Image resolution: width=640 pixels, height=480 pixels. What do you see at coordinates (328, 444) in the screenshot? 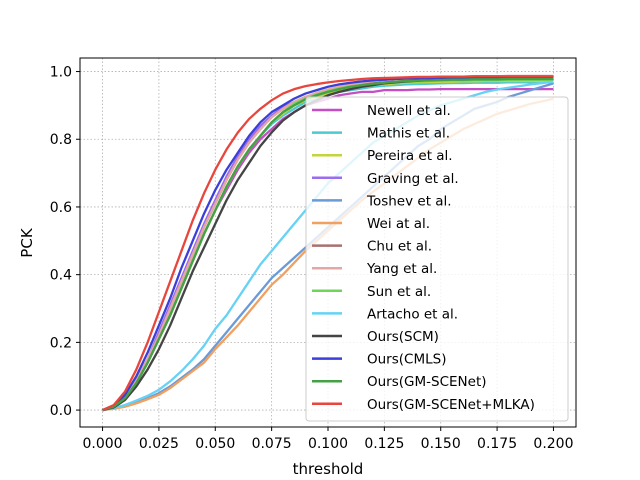
I see `x-tick-label: 0.100` at bounding box center [328, 444].